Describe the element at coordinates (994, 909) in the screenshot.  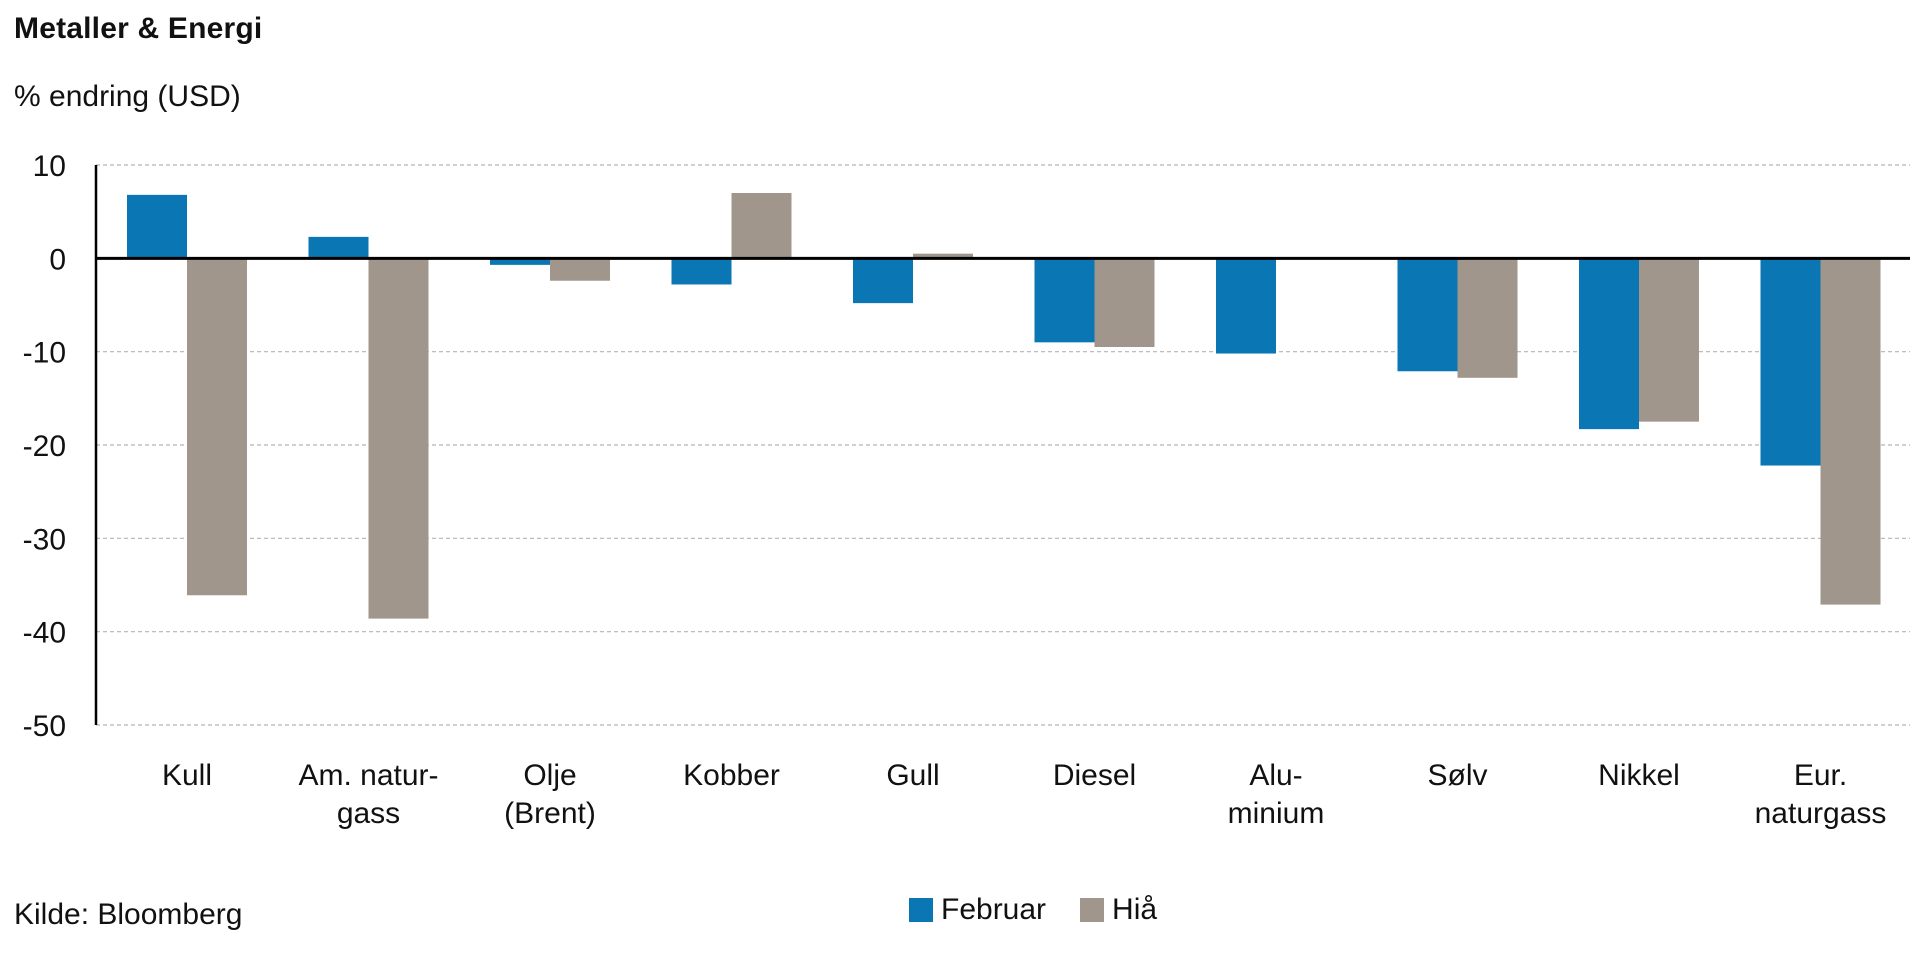
I see `legend-label-februar: Februar` at that location.